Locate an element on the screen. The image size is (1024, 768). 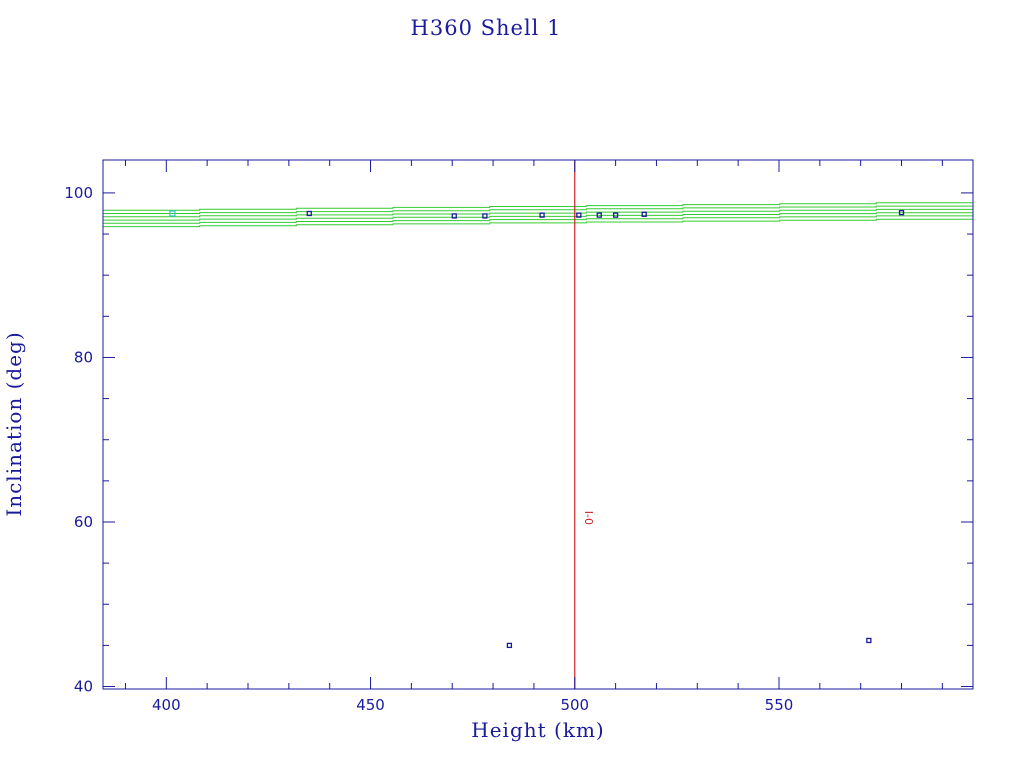
x-tick-label-500: 500 is located at coordinates (574, 705).